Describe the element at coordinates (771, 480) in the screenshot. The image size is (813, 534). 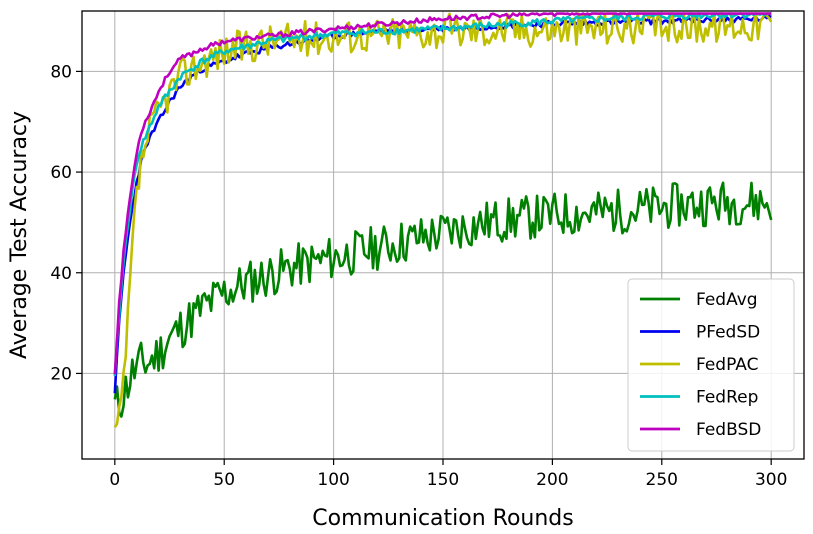
I see `x-tick-label: 300` at that location.